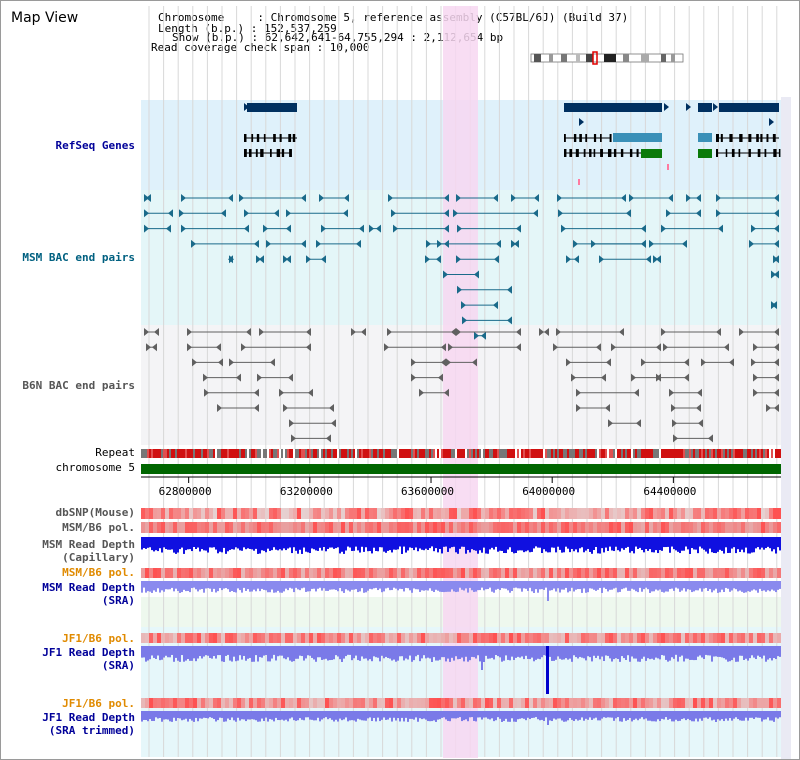  Describe the element at coordinates (776, 408) in the screenshot. I see `b6n-bac-end-right` at that location.